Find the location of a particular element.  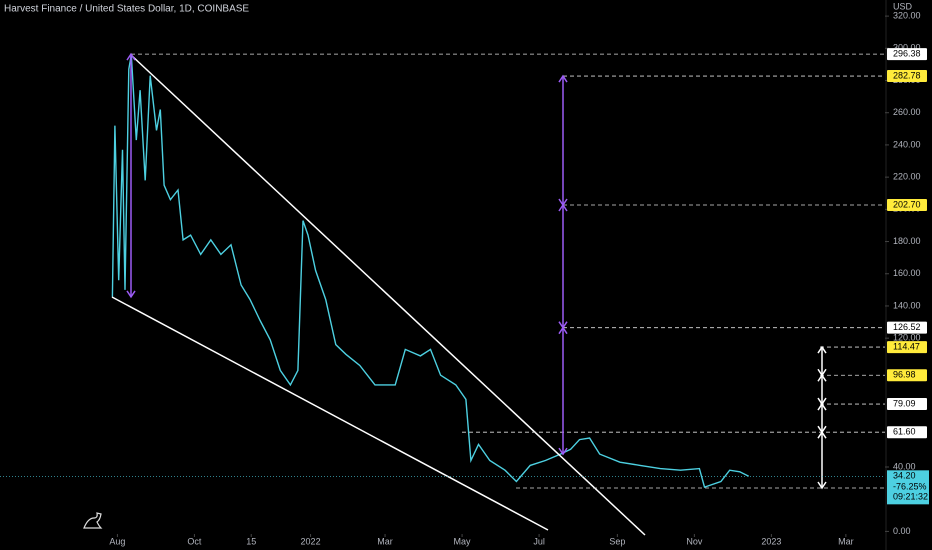

x-tick-label: Nov is located at coordinates (694, 541).